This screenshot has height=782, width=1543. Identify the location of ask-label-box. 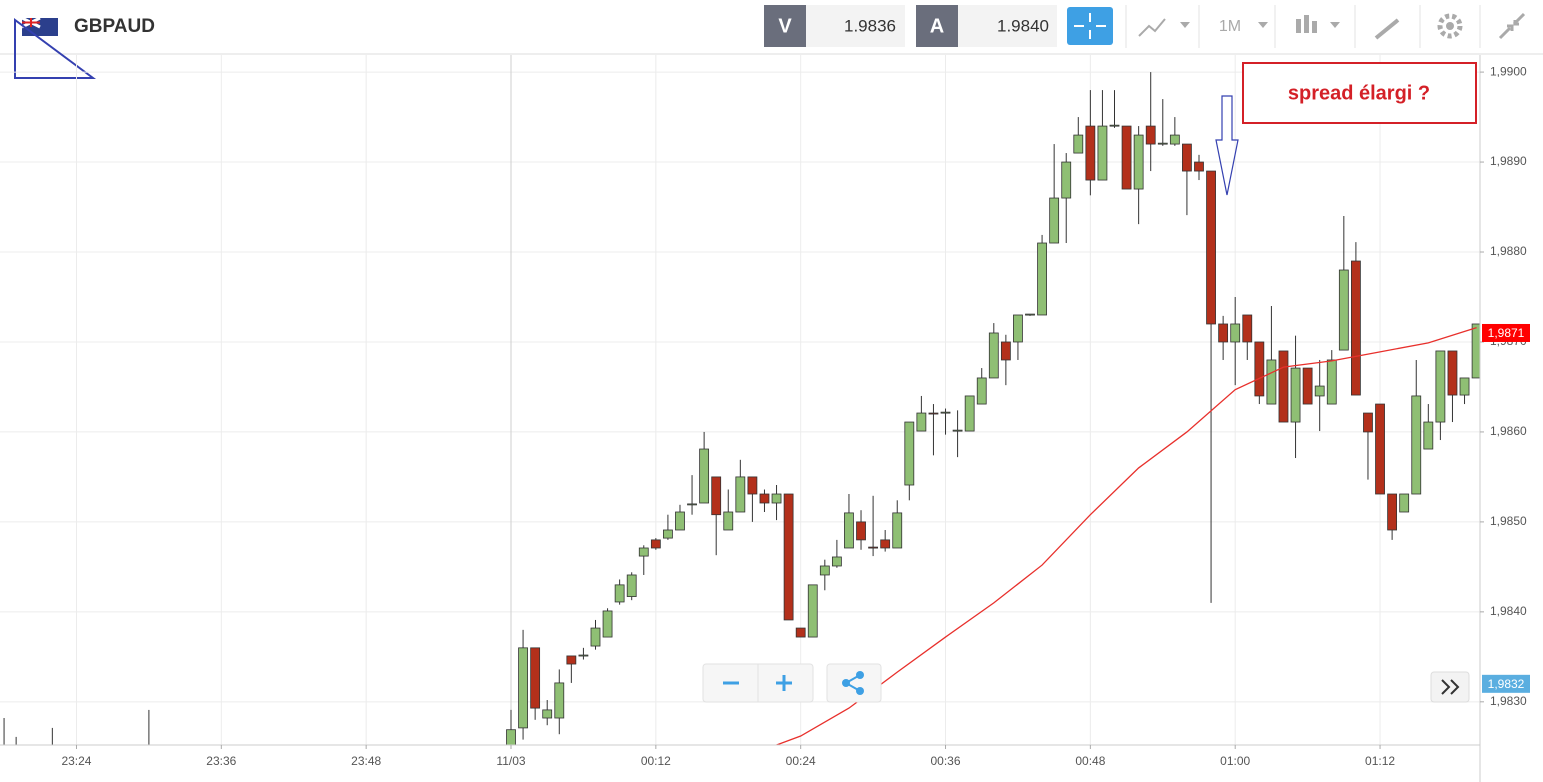
(937, 26).